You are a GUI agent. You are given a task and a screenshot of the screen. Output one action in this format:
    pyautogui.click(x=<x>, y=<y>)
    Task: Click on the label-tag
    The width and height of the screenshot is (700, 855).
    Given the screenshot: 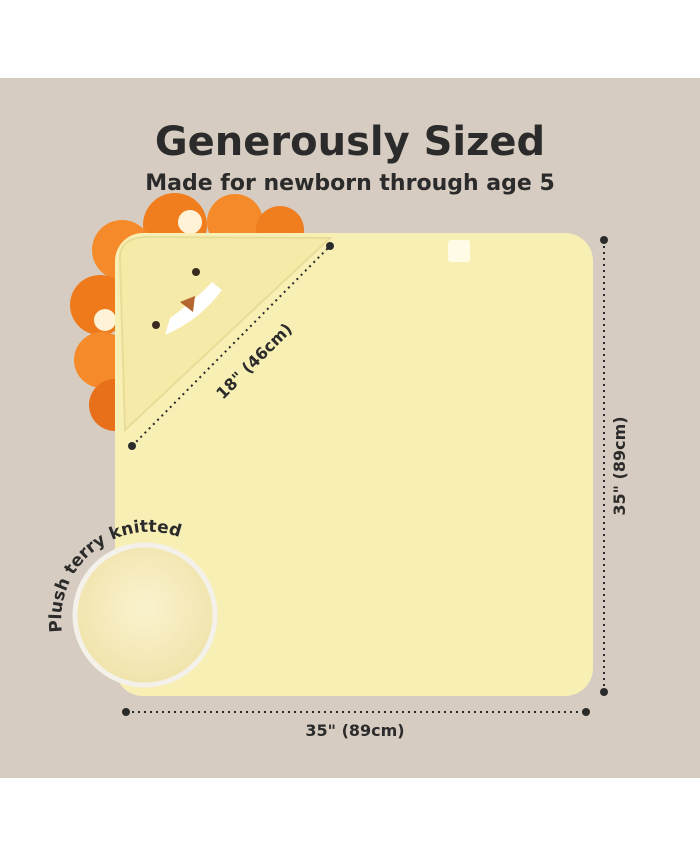 What is the action you would take?
    pyautogui.click(x=459, y=251)
    